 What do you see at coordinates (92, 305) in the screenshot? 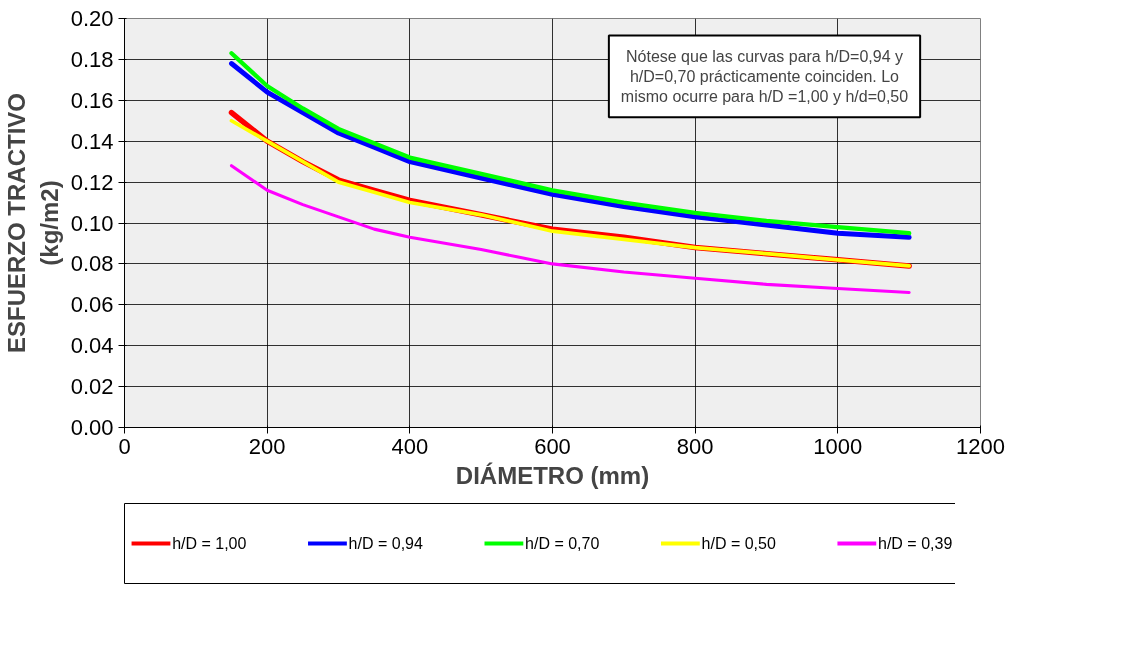
I see `y-tick-label: 0.06` at bounding box center [92, 305].